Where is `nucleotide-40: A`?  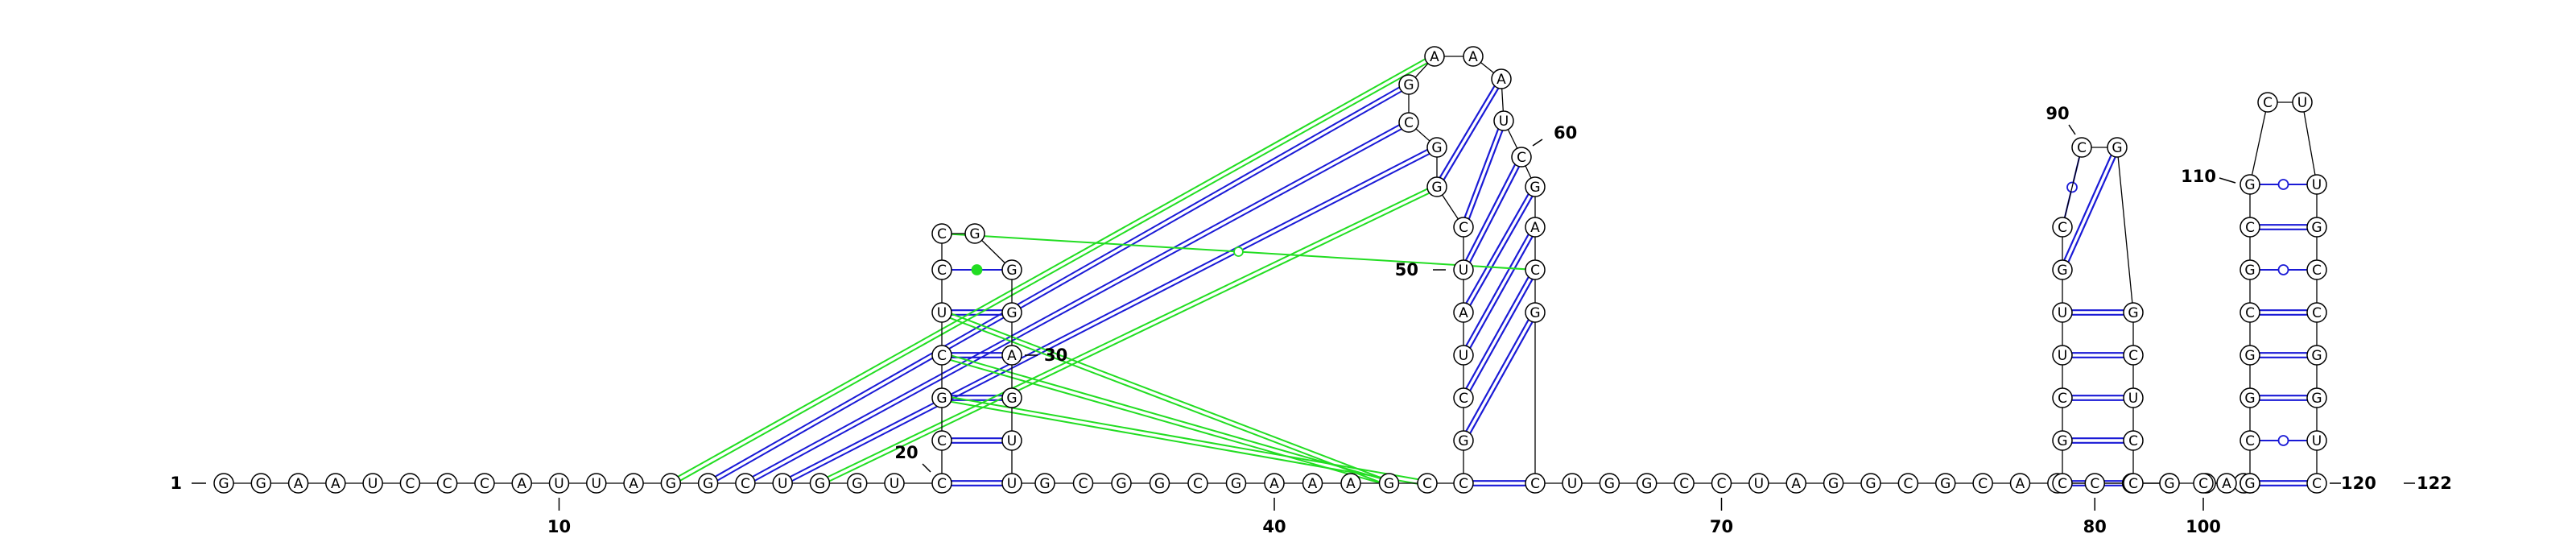 nucleotide-40: A is located at coordinates (1274, 483).